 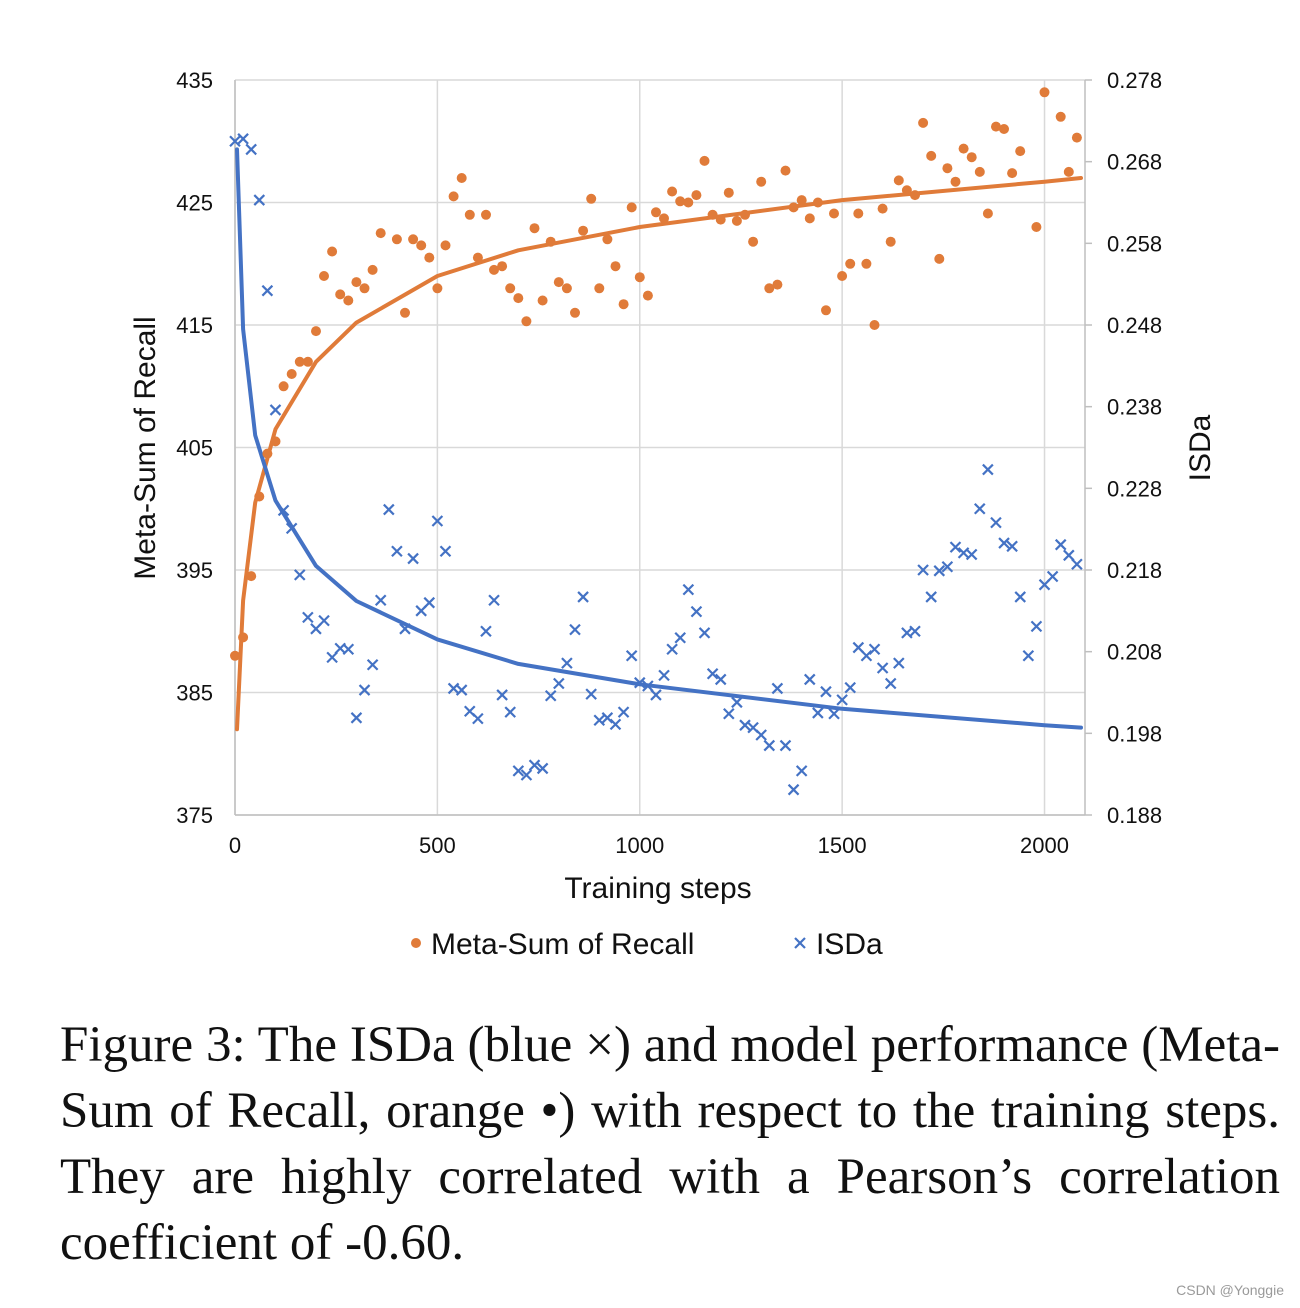 I want to click on y2-axis-label: ISDa, so click(x=1200, y=447).